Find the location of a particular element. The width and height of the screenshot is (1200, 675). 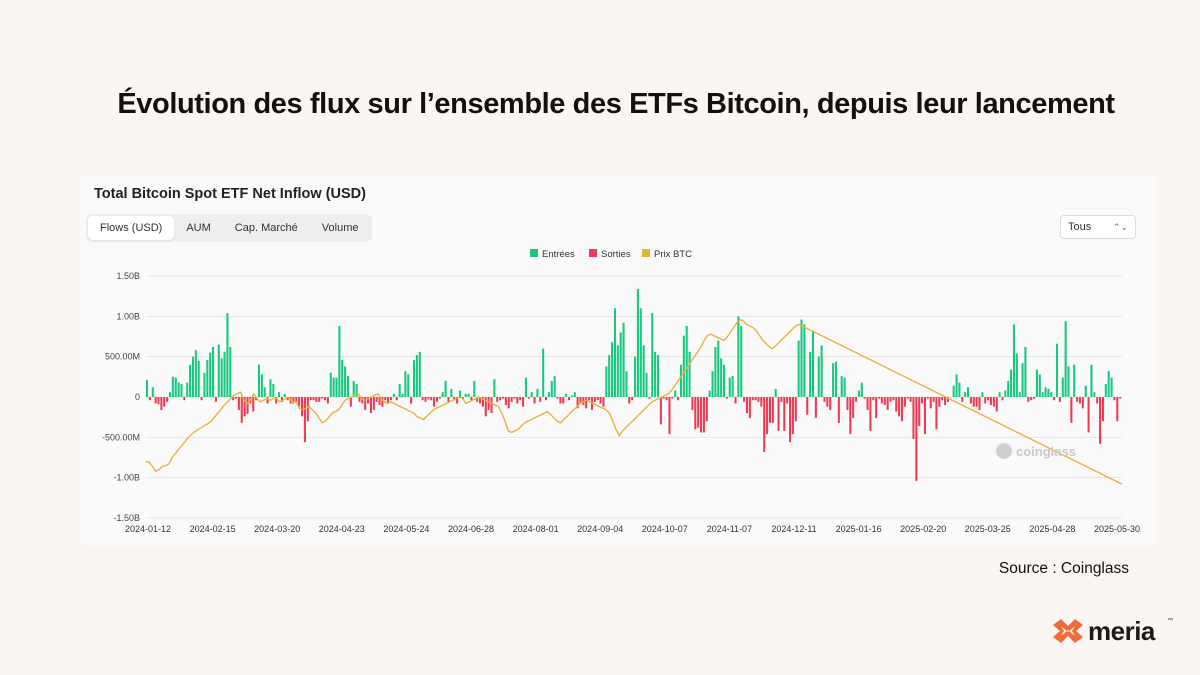

meria-logo: meria ™ is located at coordinates (1115, 632).